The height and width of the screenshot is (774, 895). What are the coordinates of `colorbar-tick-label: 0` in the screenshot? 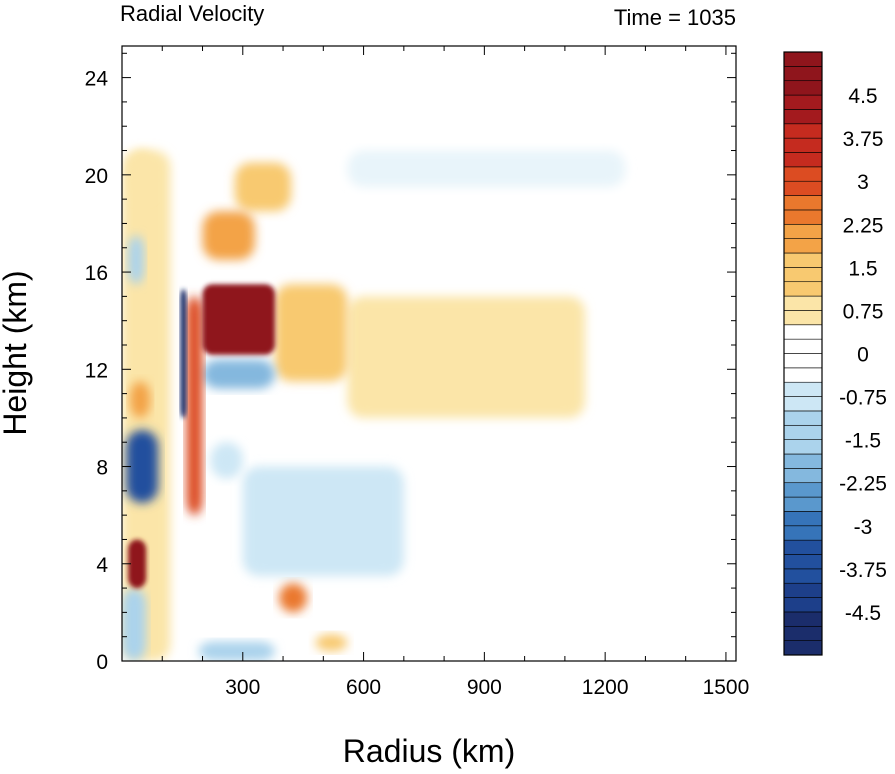 It's located at (863, 355).